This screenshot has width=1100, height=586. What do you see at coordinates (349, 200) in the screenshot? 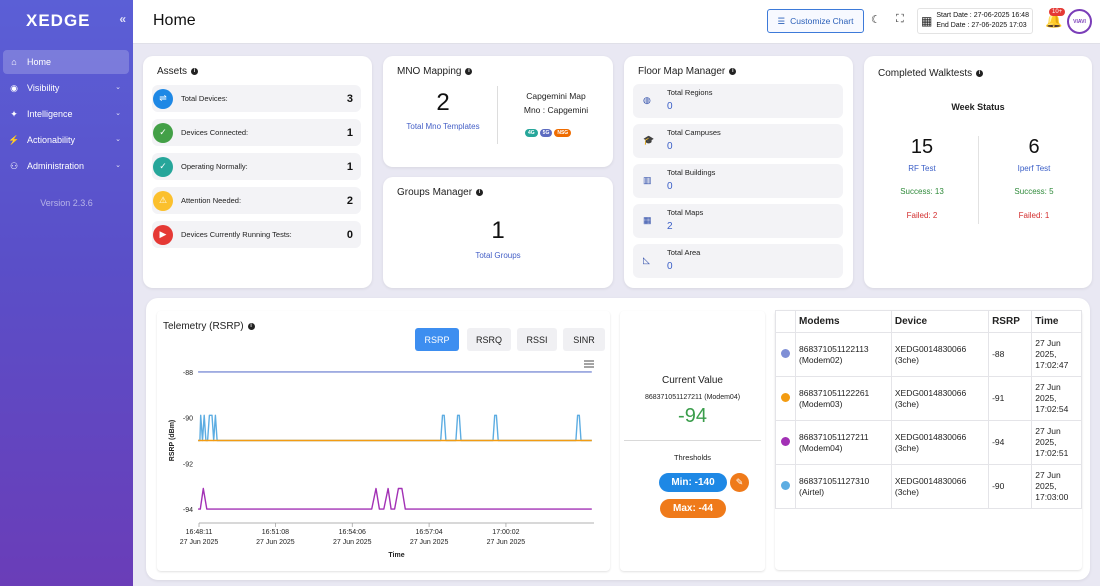
I see `asset-value: 2` at bounding box center [349, 200].